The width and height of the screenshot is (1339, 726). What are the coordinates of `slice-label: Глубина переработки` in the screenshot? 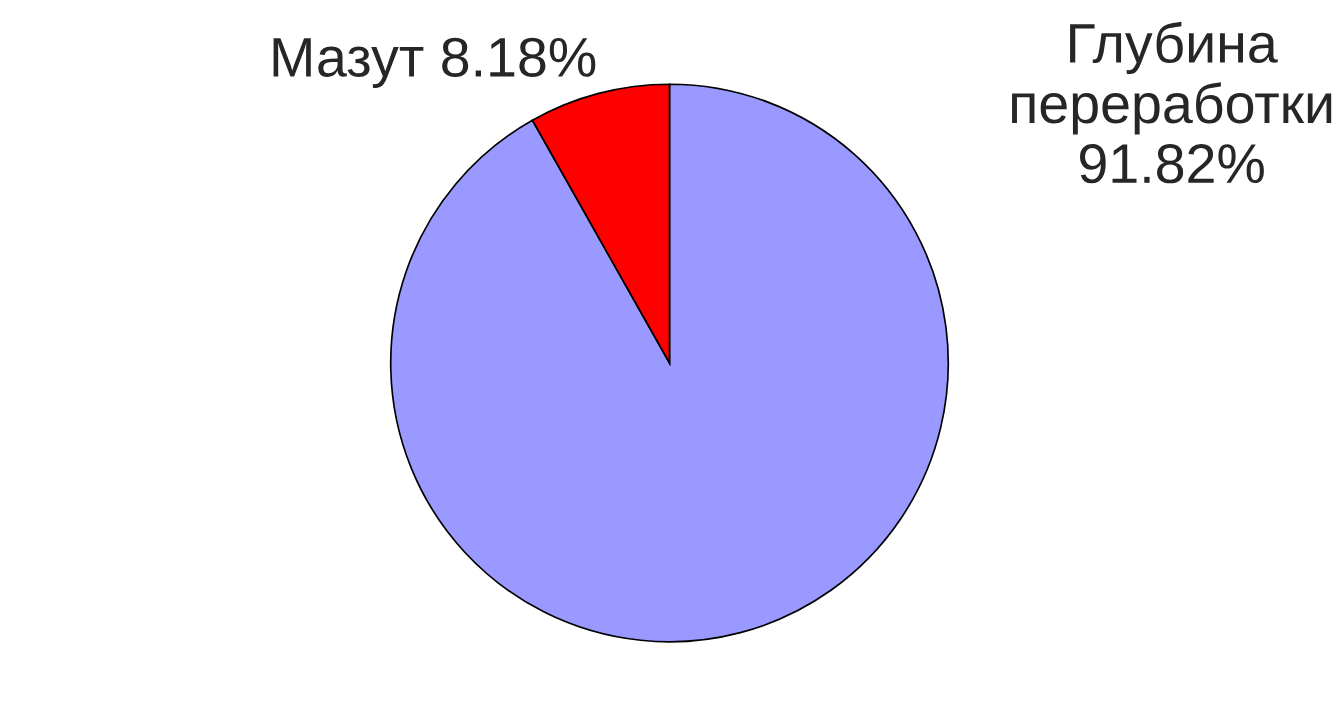 It's located at (1172, 78).